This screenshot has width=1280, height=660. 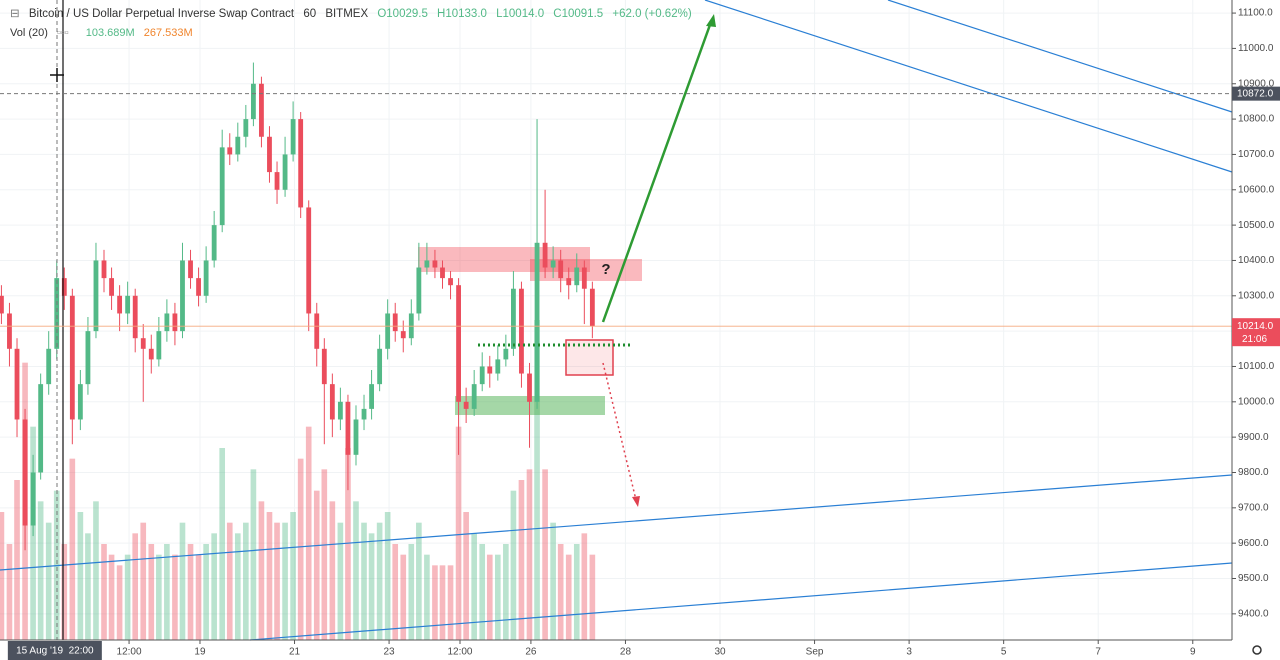 I want to click on y-tick-label: 10400.0, so click(x=1256, y=260).